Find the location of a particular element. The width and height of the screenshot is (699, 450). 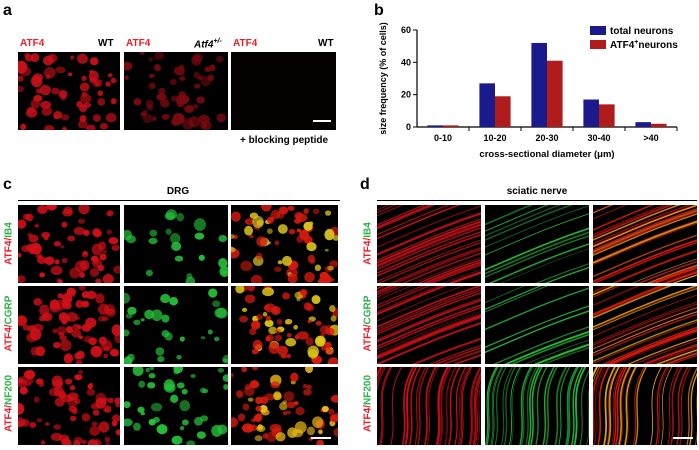

panel-d-r1-merge is located at coordinates (645, 244).